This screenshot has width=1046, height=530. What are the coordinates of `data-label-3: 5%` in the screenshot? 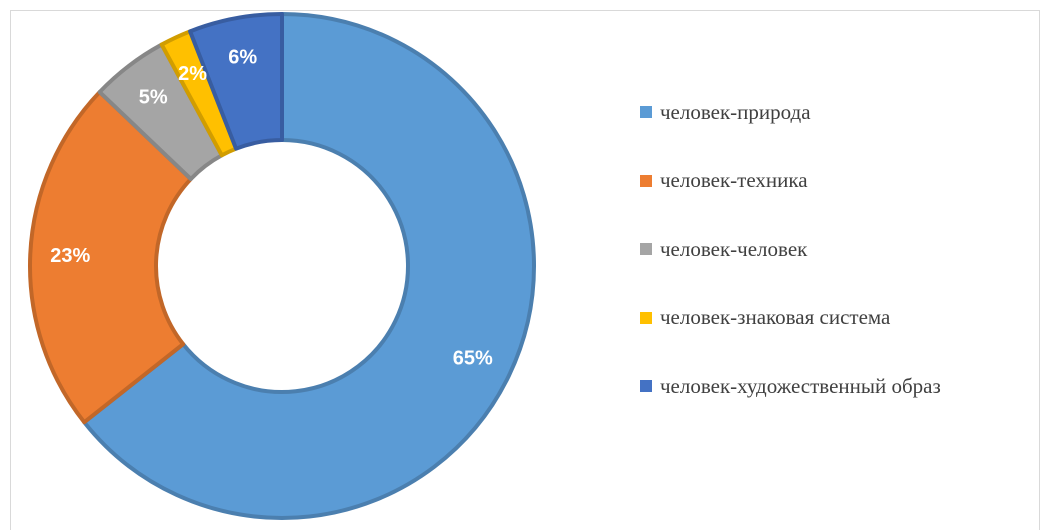 It's located at (153, 98).